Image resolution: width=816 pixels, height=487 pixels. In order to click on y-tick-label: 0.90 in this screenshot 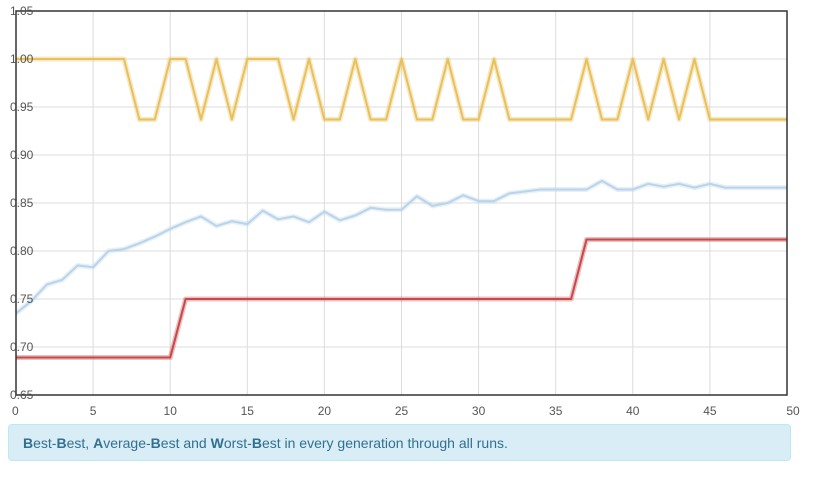, I will do `click(22, 155)`.